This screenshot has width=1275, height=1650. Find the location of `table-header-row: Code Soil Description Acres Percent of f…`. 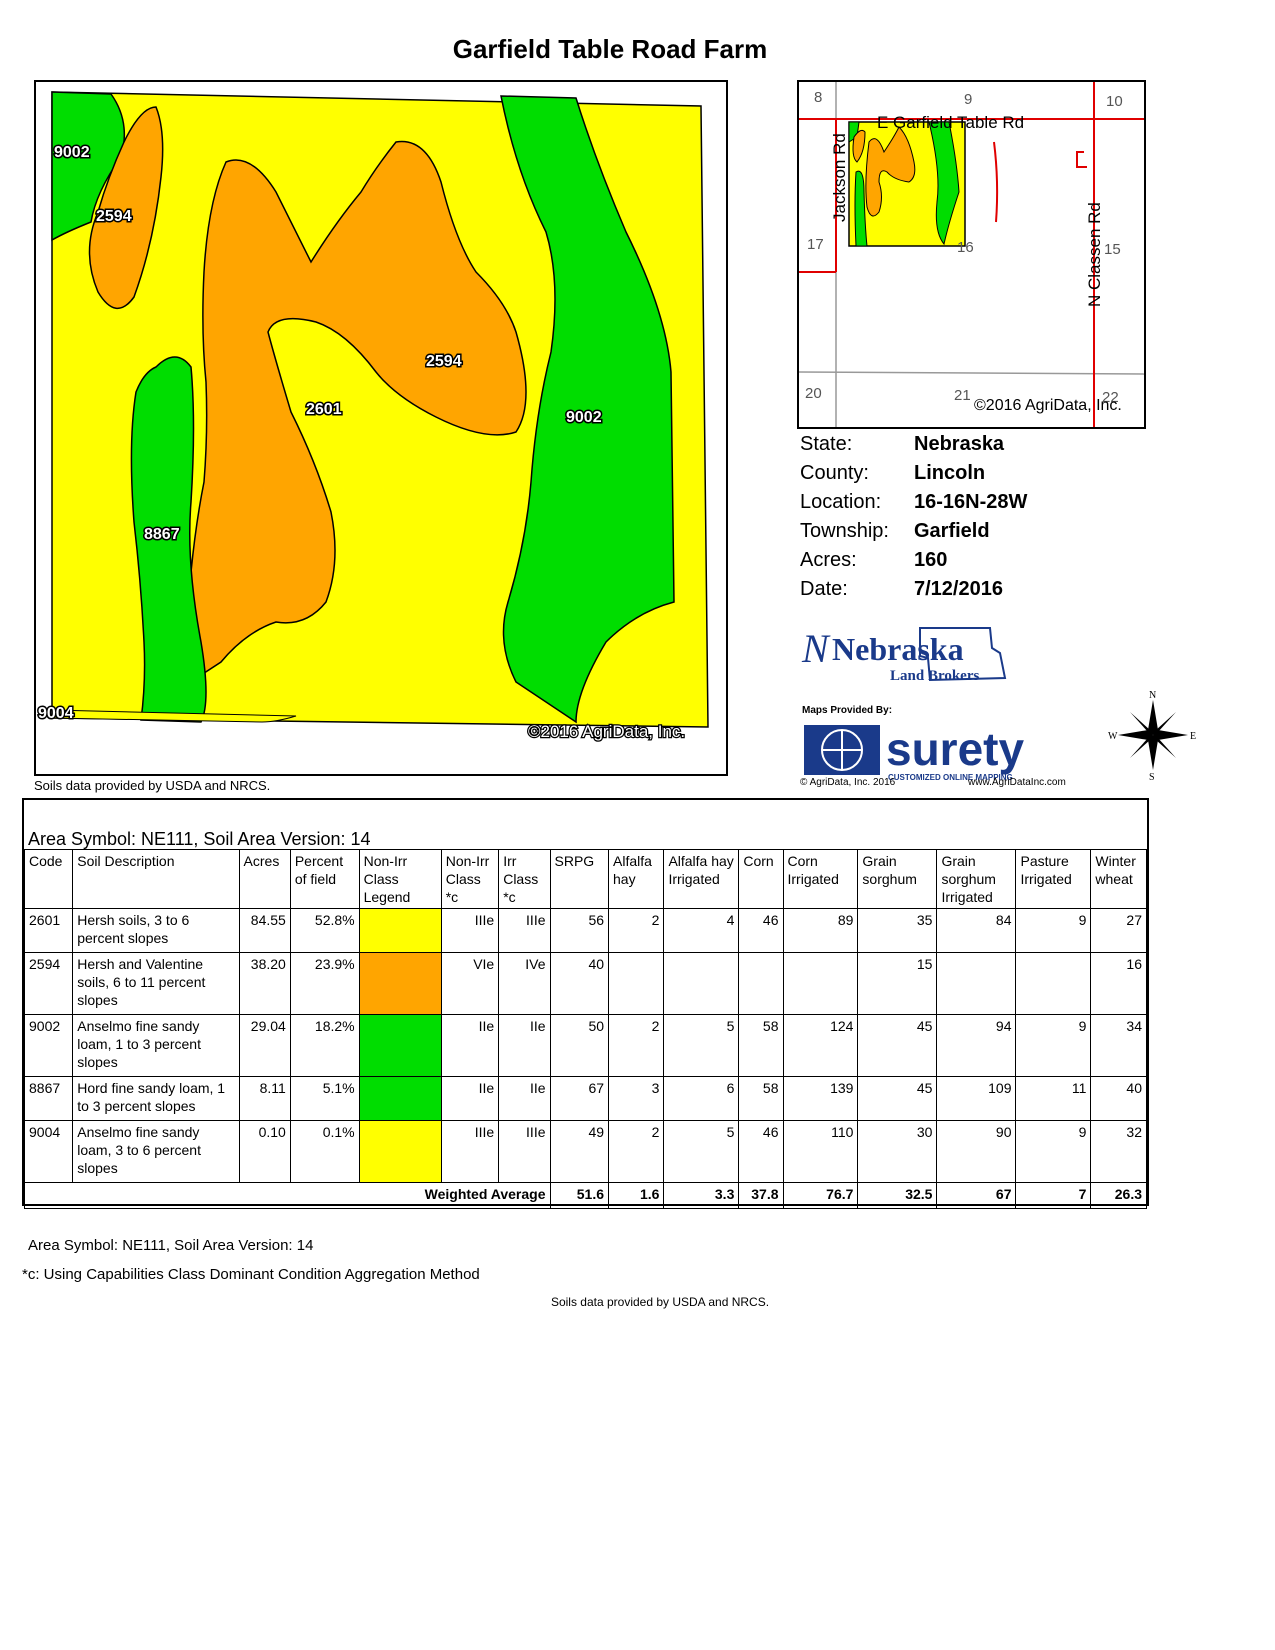

table-header-row: Code Soil Description Acres Percent of f… is located at coordinates (585, 879).